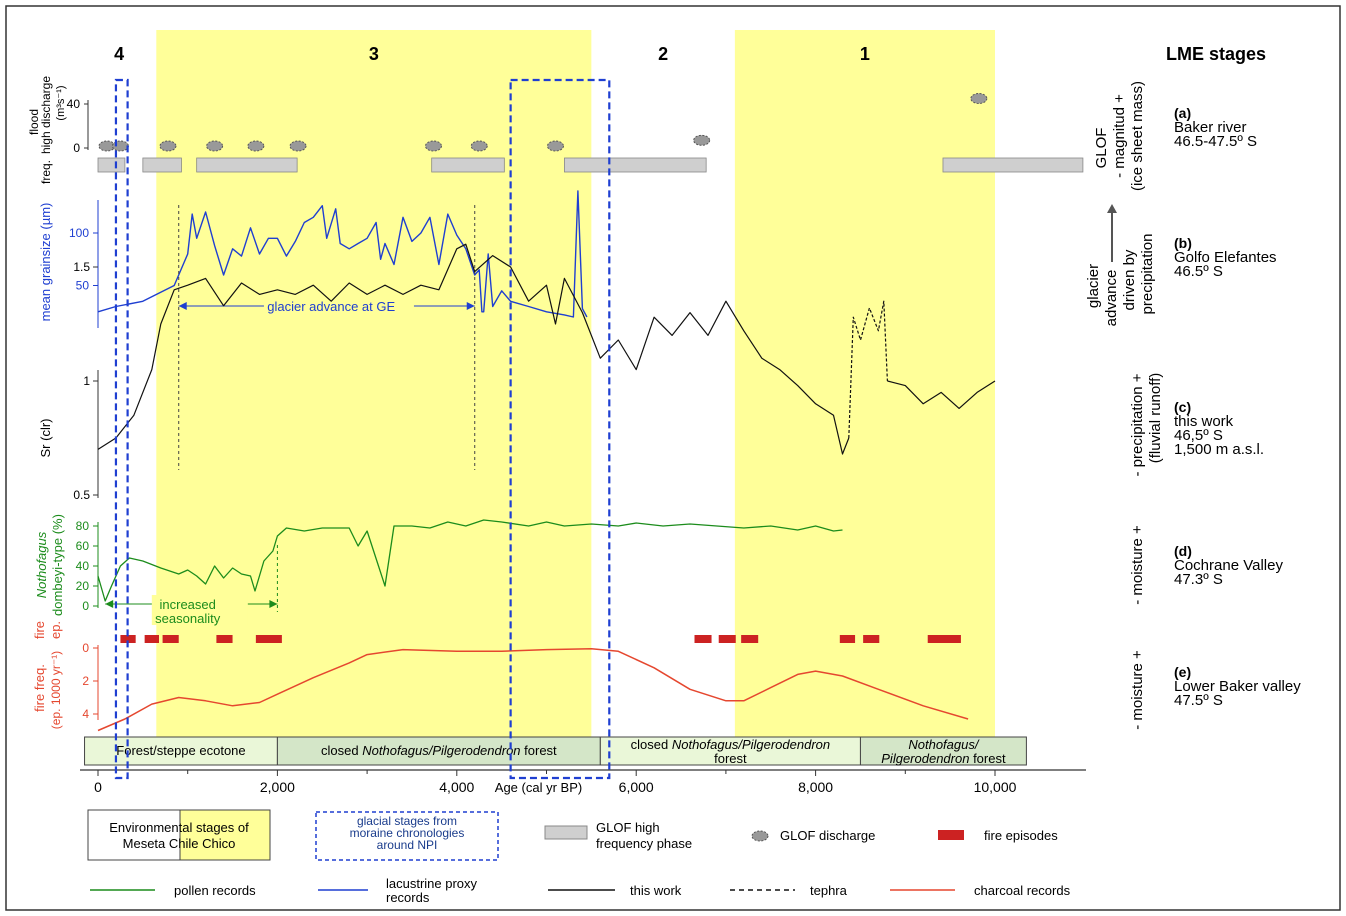 The image size is (1346, 916). Describe the element at coordinates (215, 890) in the screenshot. I see `legend-pollen: pollen records` at that location.